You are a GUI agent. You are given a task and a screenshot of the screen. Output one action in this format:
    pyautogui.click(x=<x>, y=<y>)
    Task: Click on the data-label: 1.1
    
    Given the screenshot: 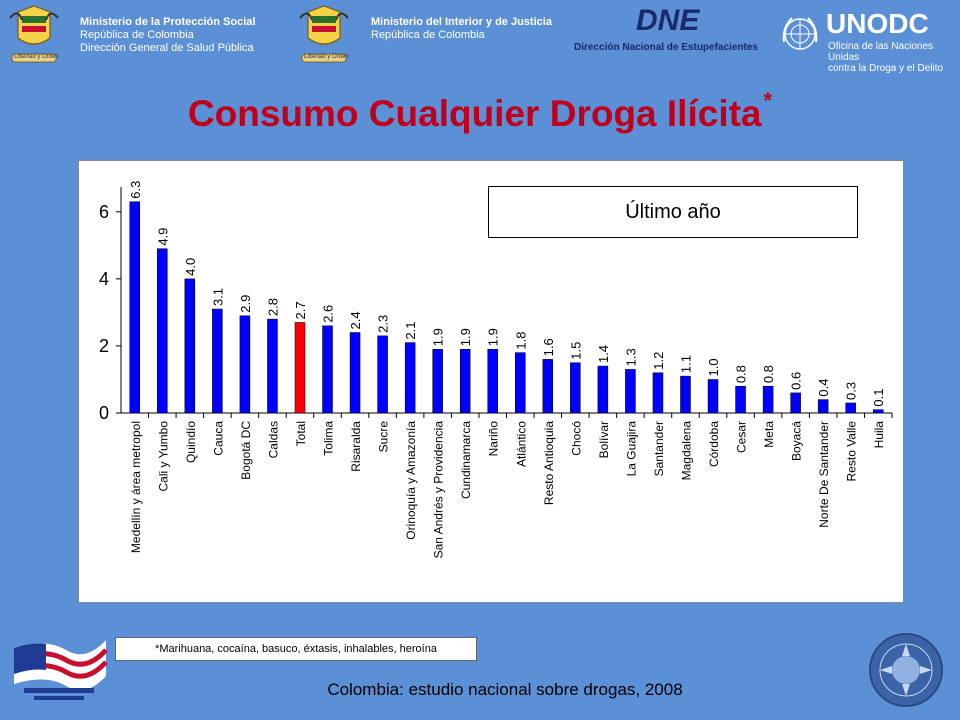 What is the action you would take?
    pyautogui.click(x=685, y=364)
    